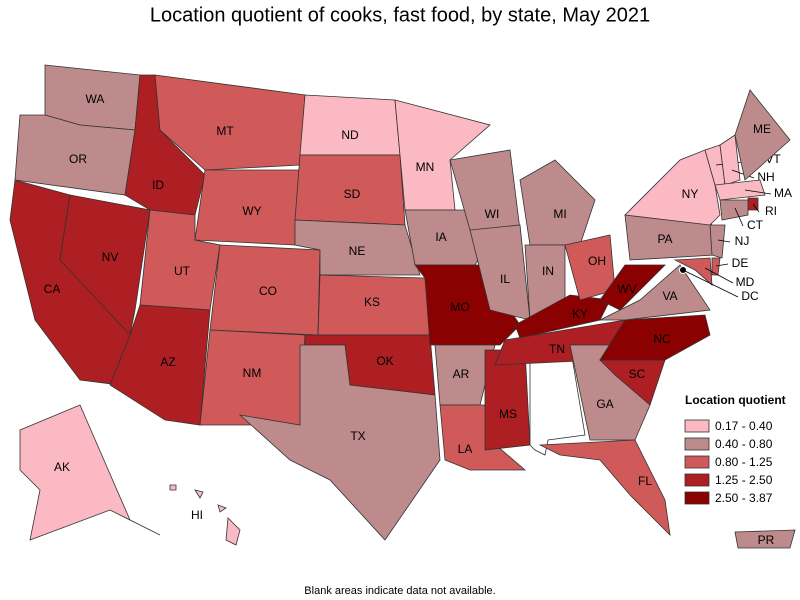 Image resolution: width=800 pixels, height=600 pixels. Describe the element at coordinates (182, 271) in the screenshot. I see `state-label: UT` at that location.